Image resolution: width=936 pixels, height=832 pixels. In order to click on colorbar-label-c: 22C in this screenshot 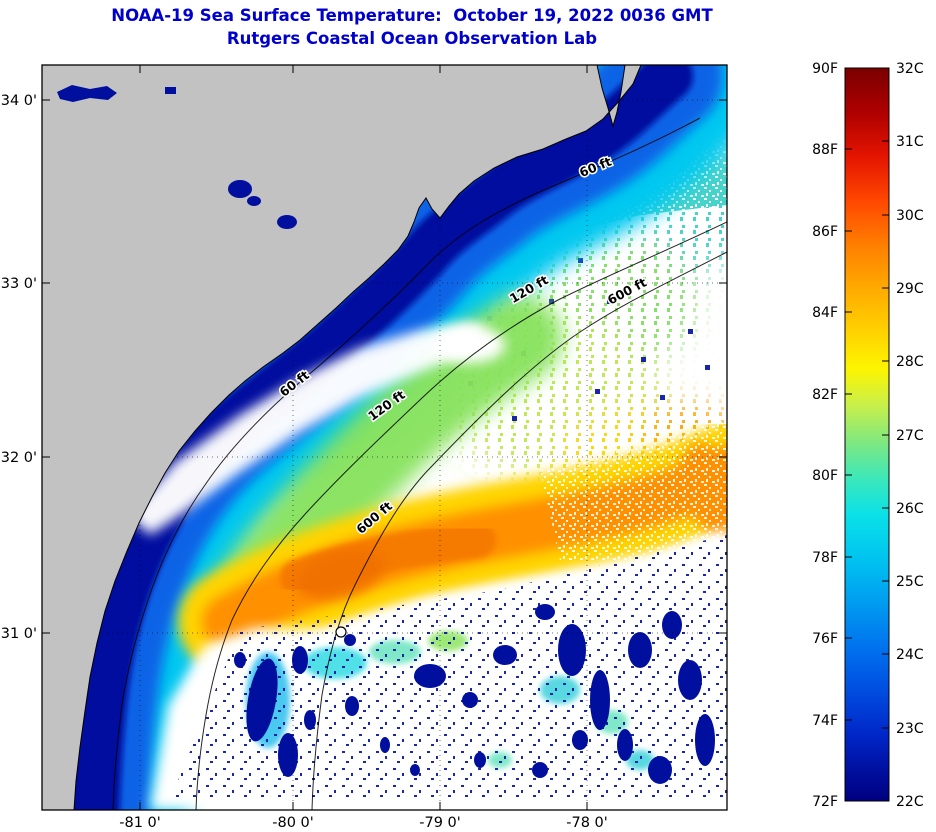, I will do `click(910, 802)`.